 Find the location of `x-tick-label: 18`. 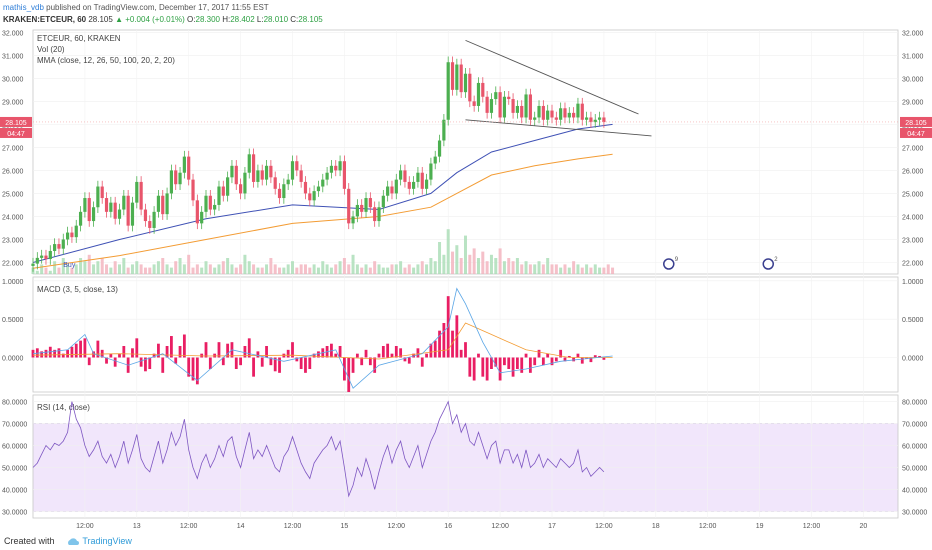

x-tick-label: 18 is located at coordinates (656, 526).